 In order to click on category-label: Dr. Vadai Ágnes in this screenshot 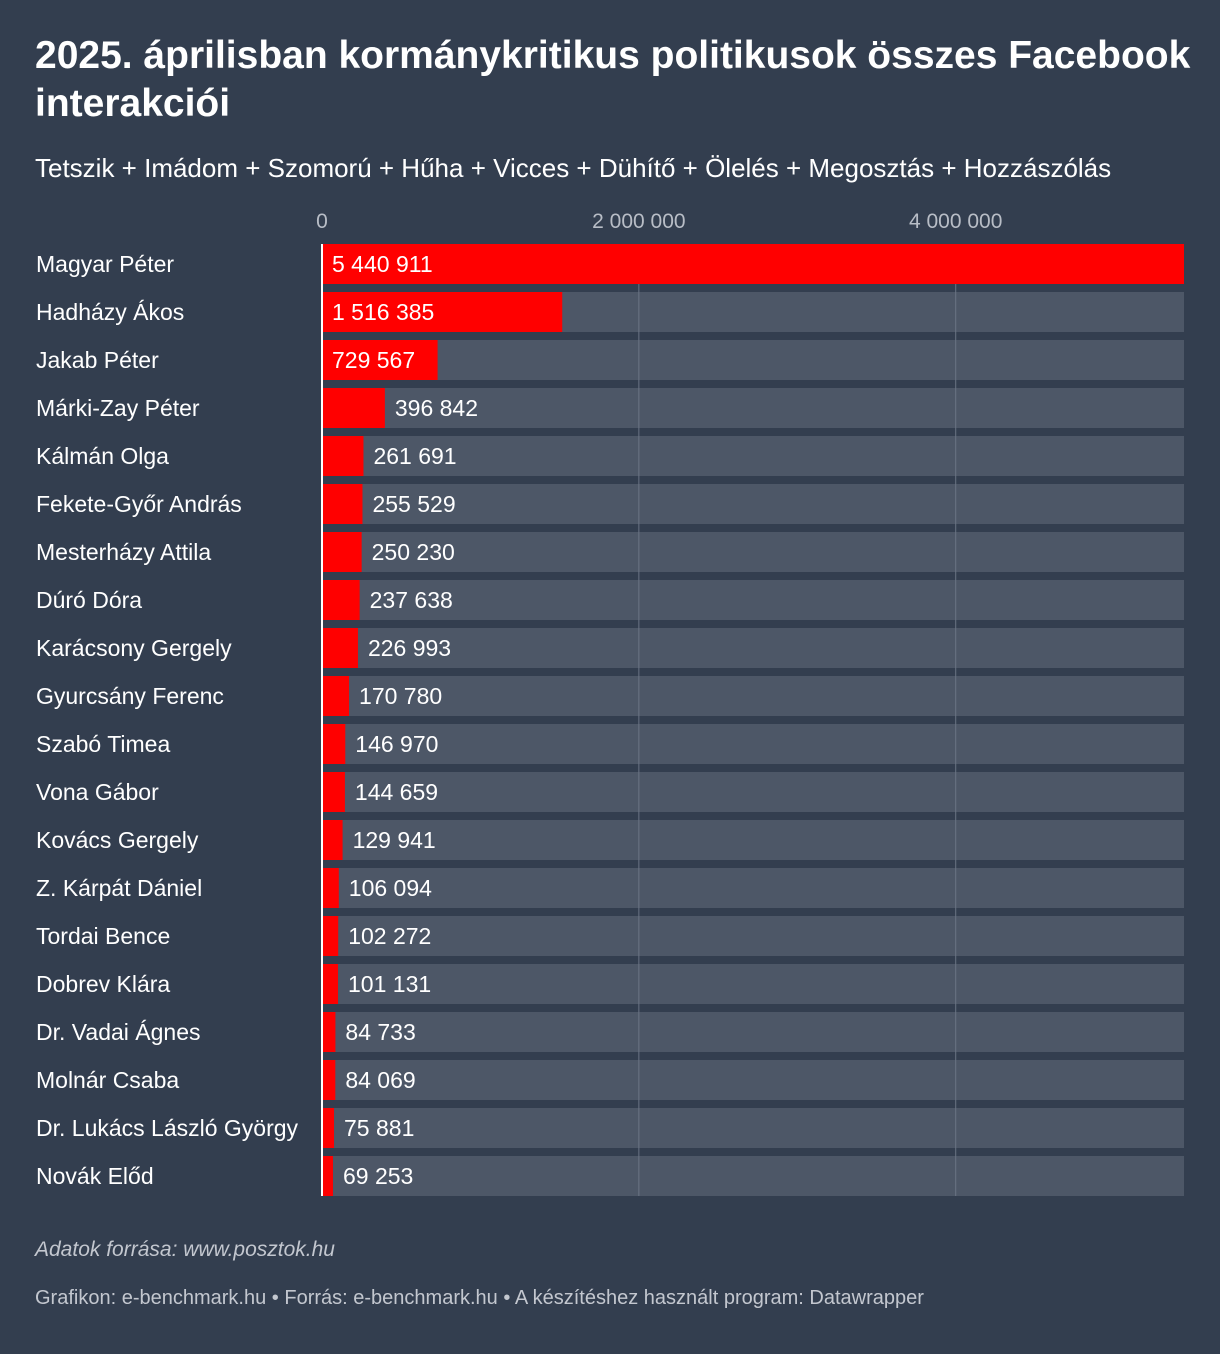, I will do `click(118, 1032)`.